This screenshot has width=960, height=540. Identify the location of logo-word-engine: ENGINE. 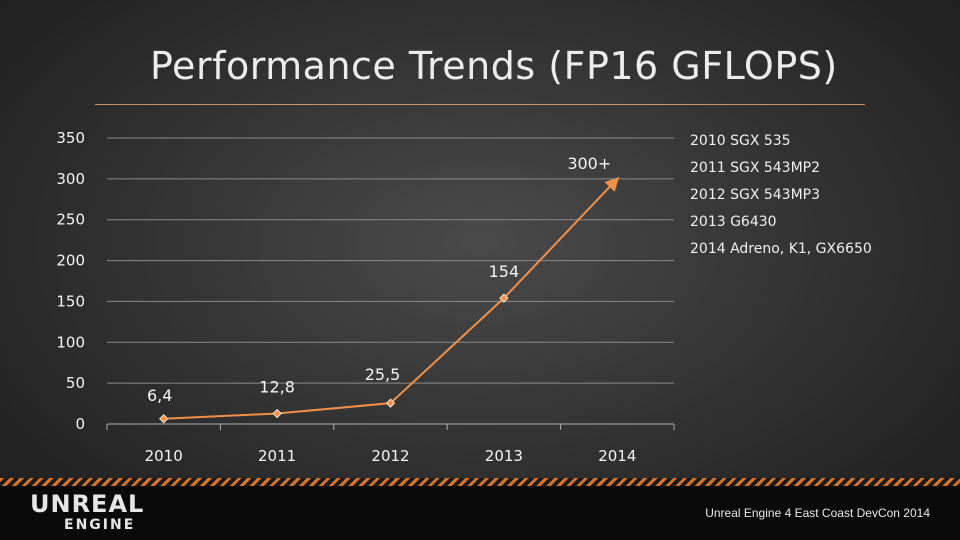
(100, 525).